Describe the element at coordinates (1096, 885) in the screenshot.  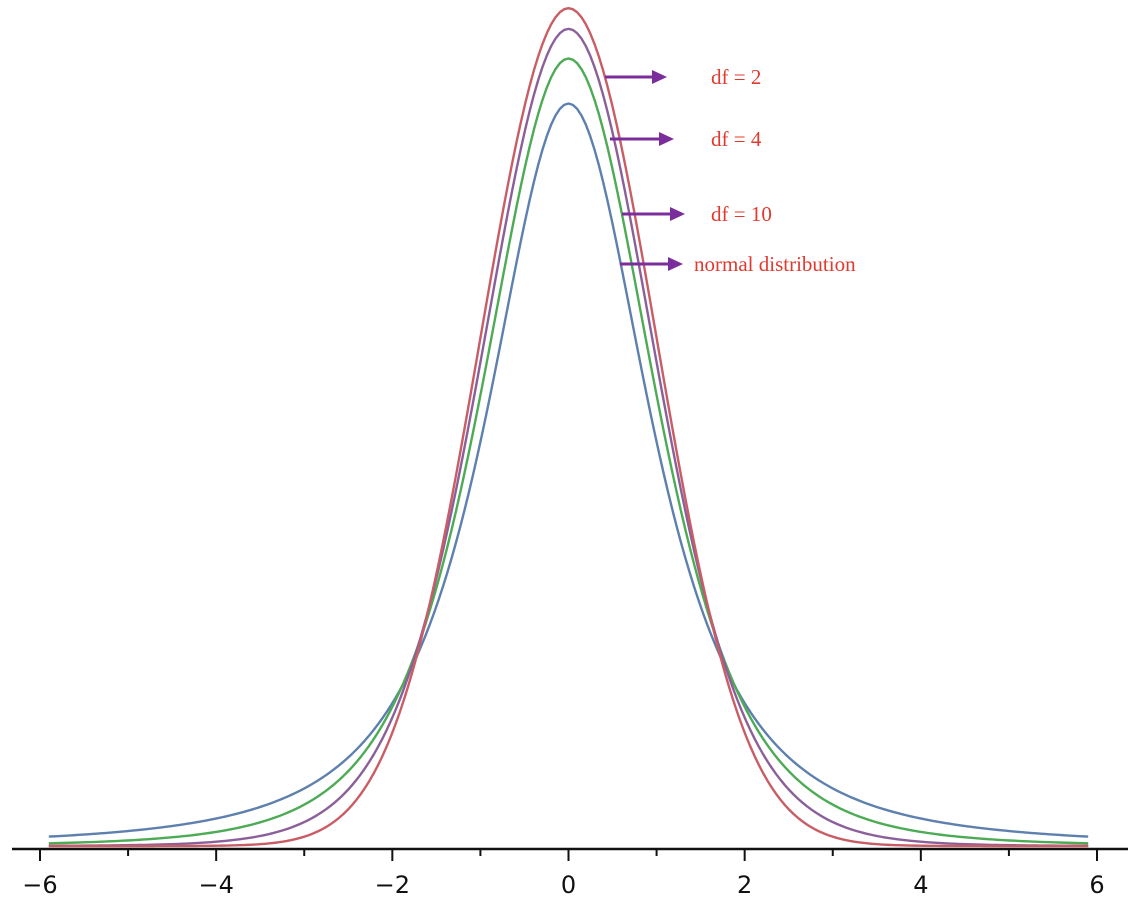
I see `x-tick-label: 6` at that location.